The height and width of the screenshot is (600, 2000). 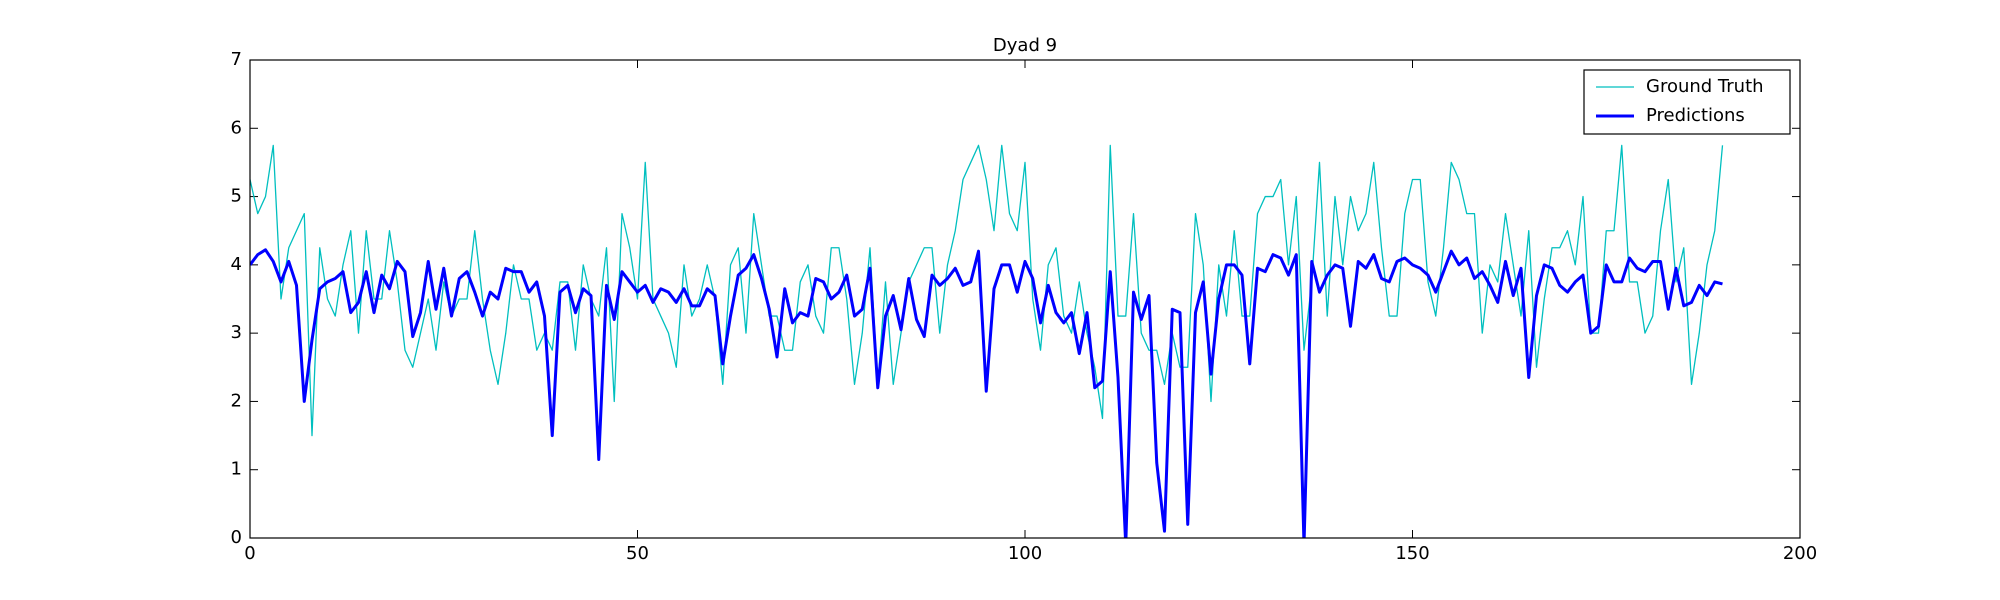 I want to click on y-tick-label: 3, so click(x=236, y=332).